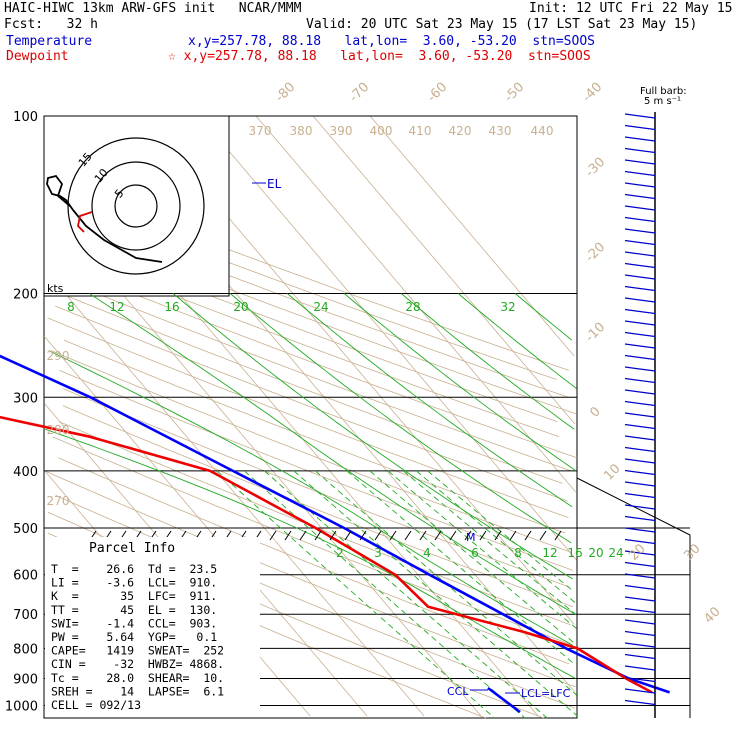  I want to click on header-fcst: Fcst: 32 h, so click(51, 24).